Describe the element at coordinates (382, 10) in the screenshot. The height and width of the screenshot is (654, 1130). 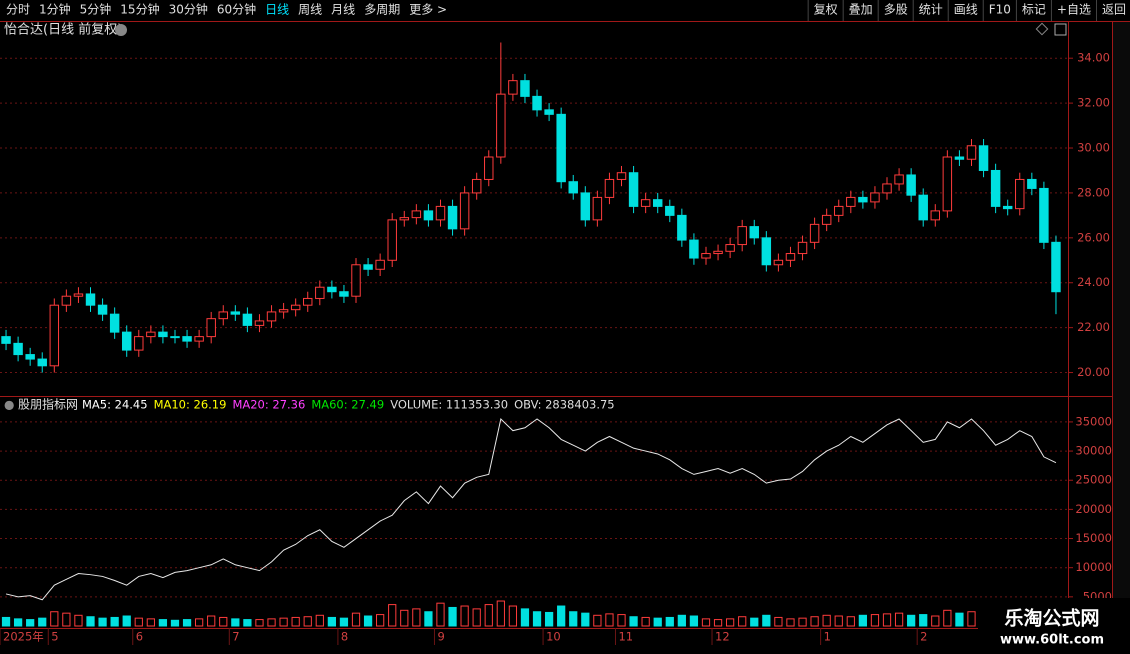
I see `toolbar-item: 多周期` at that location.